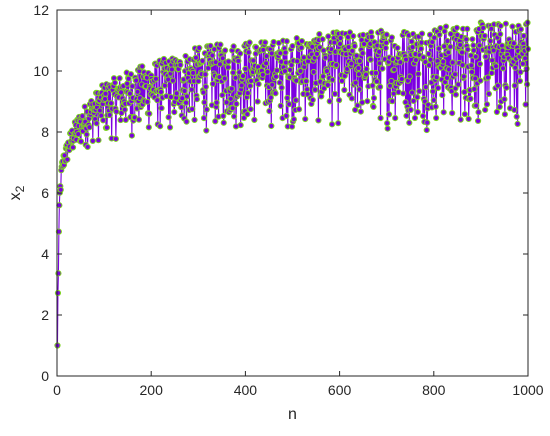 This screenshot has height=436, width=550. Describe the element at coordinates (20, 188) in the screenshot. I see `y-axis-label-subscript: 2` at that location.